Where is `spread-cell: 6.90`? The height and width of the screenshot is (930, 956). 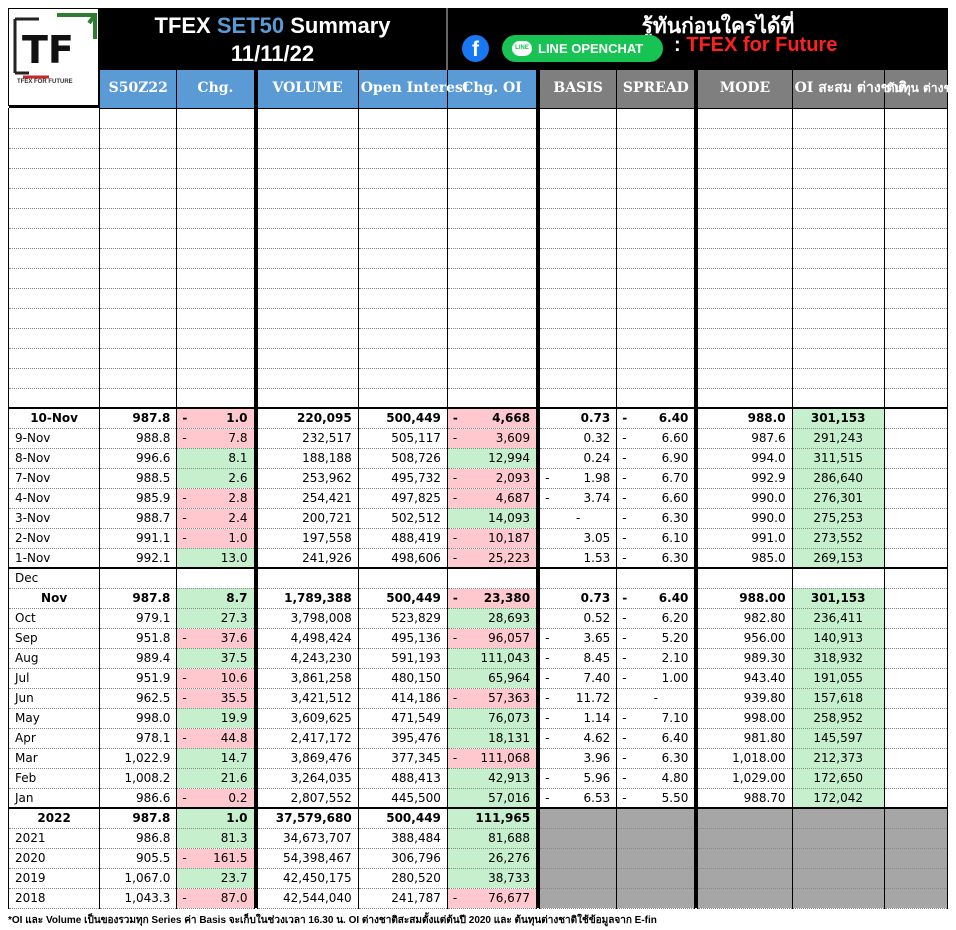 spread-cell: 6.90 is located at coordinates (656, 458).